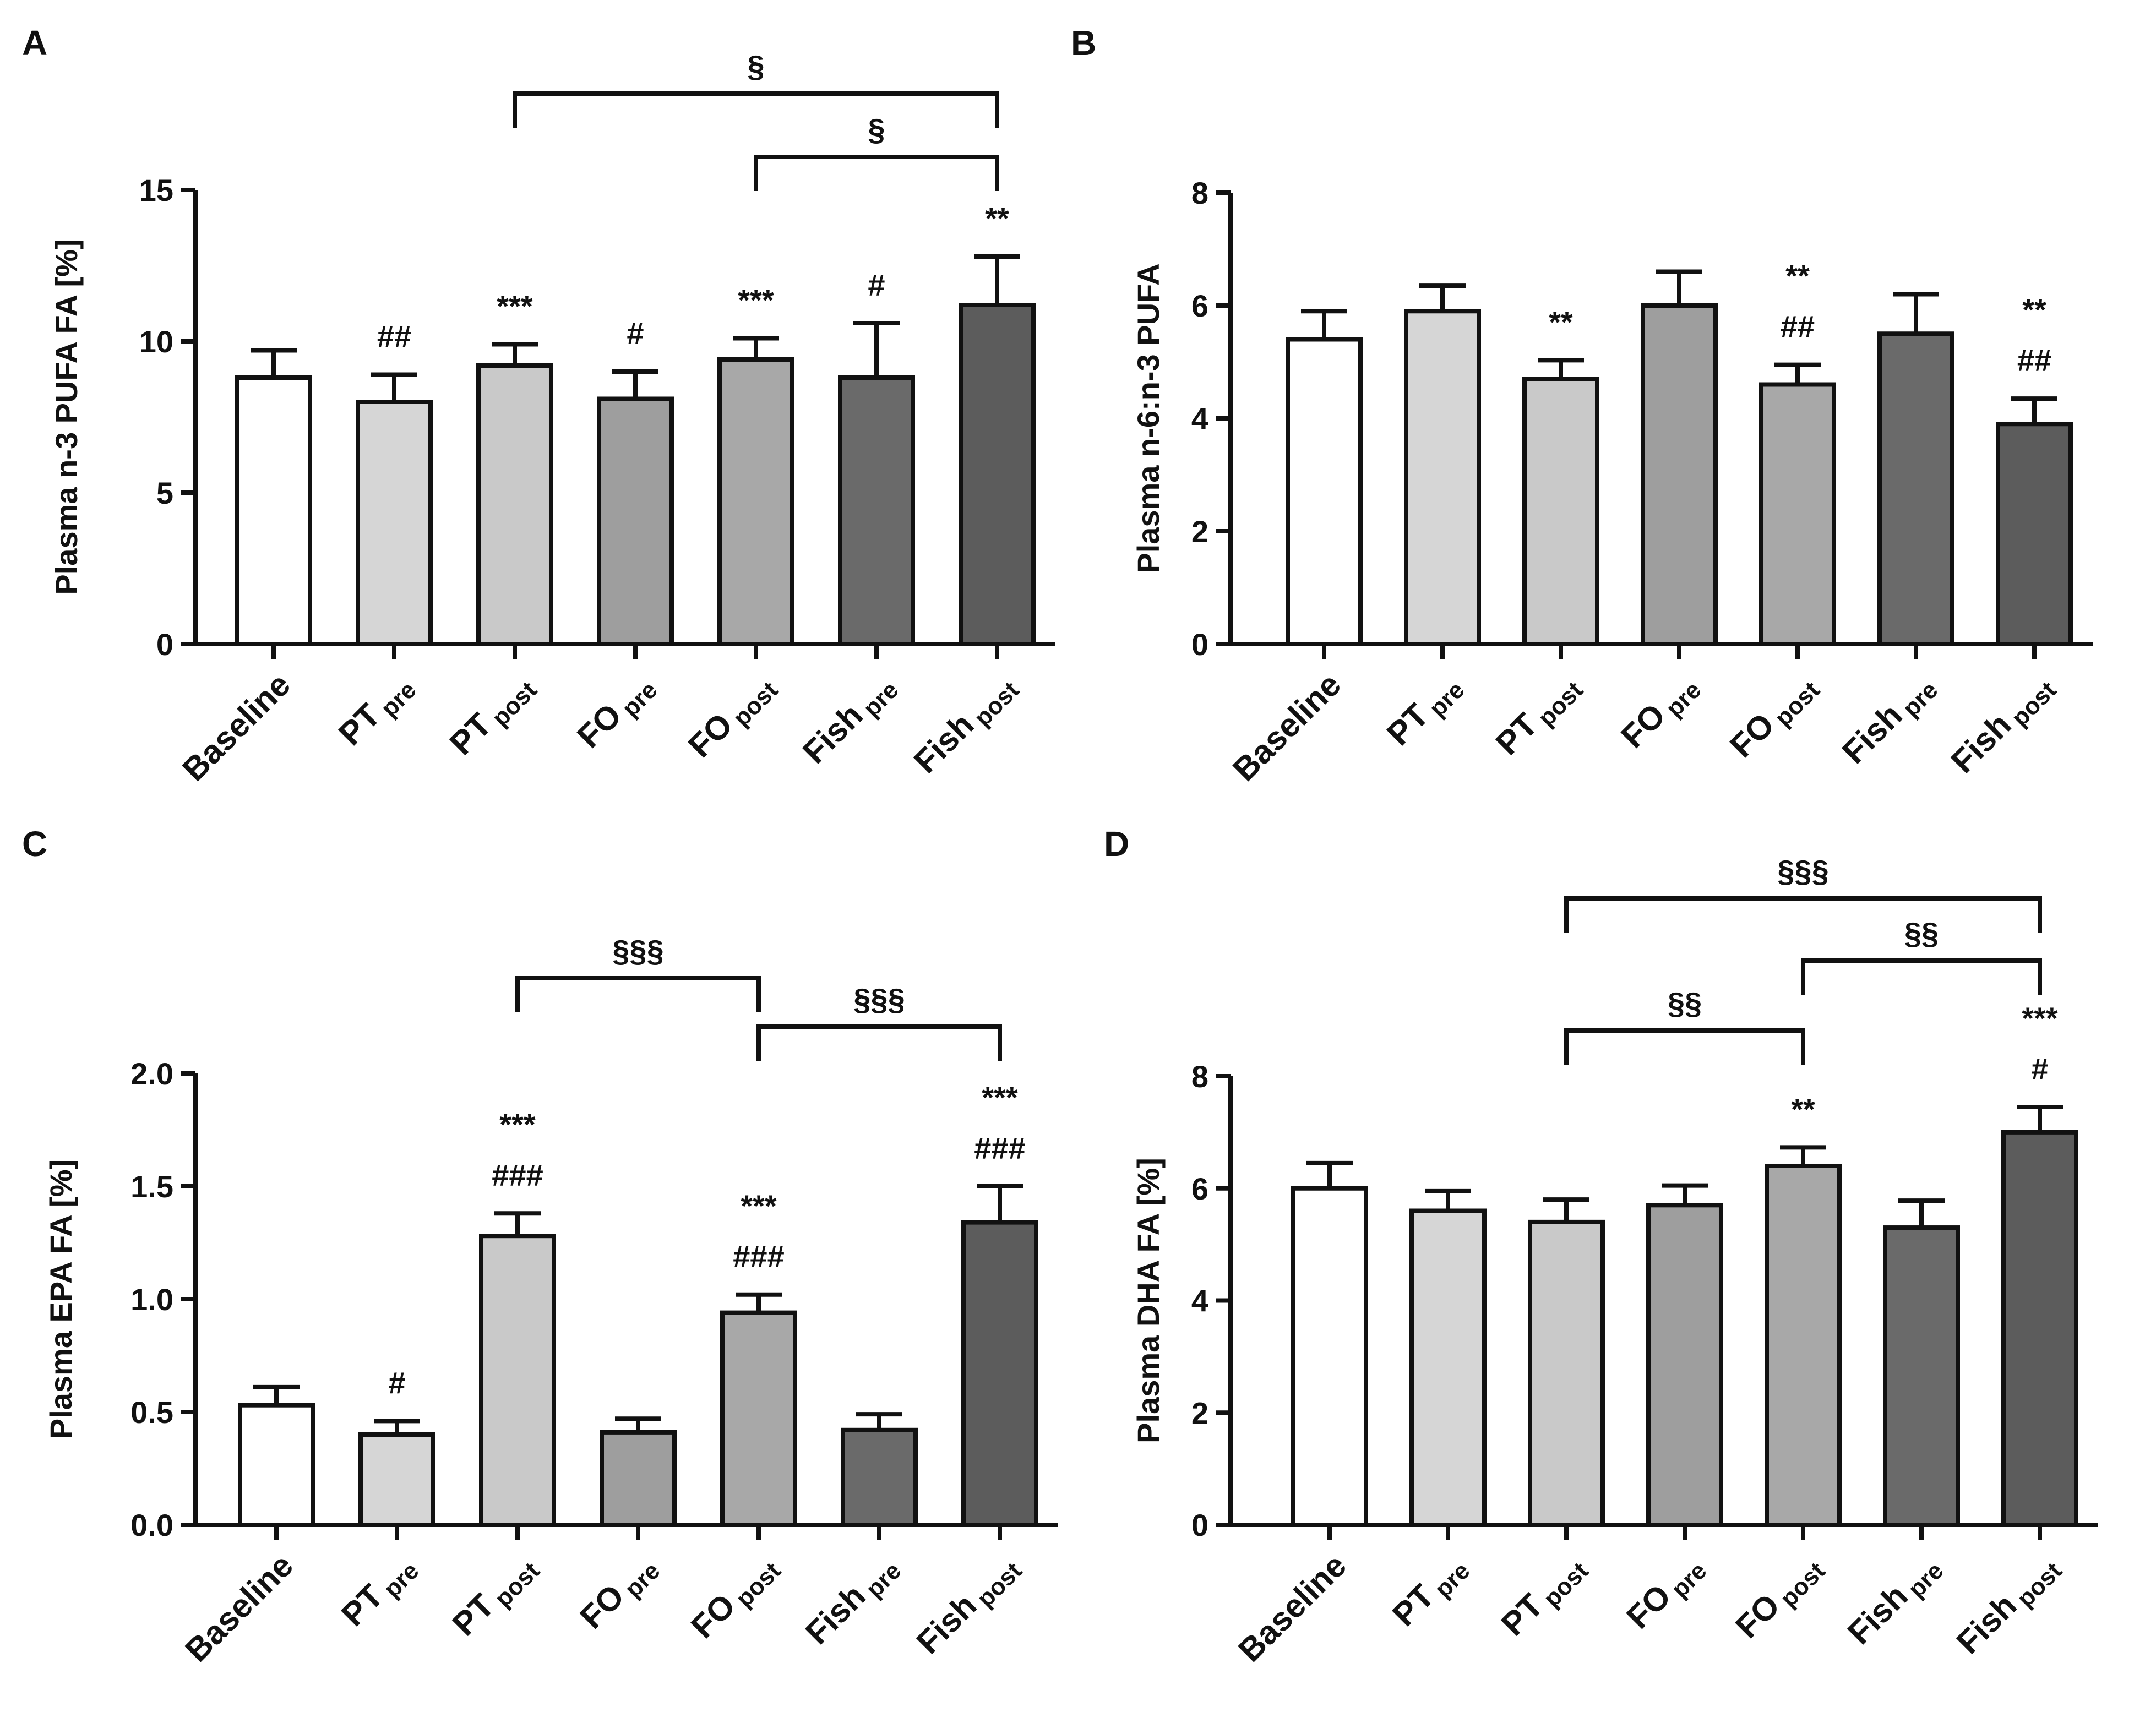 The height and width of the screenshot is (1712, 2156). What do you see at coordinates (60, 1299) in the screenshot?
I see `y-axis-label: Plasma EPA FA [%]` at bounding box center [60, 1299].